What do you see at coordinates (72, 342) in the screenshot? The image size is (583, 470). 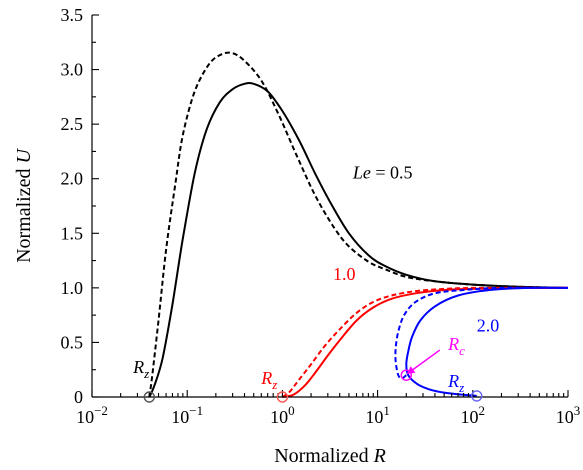 I see `y-tick-label: 0.5` at bounding box center [72, 342].